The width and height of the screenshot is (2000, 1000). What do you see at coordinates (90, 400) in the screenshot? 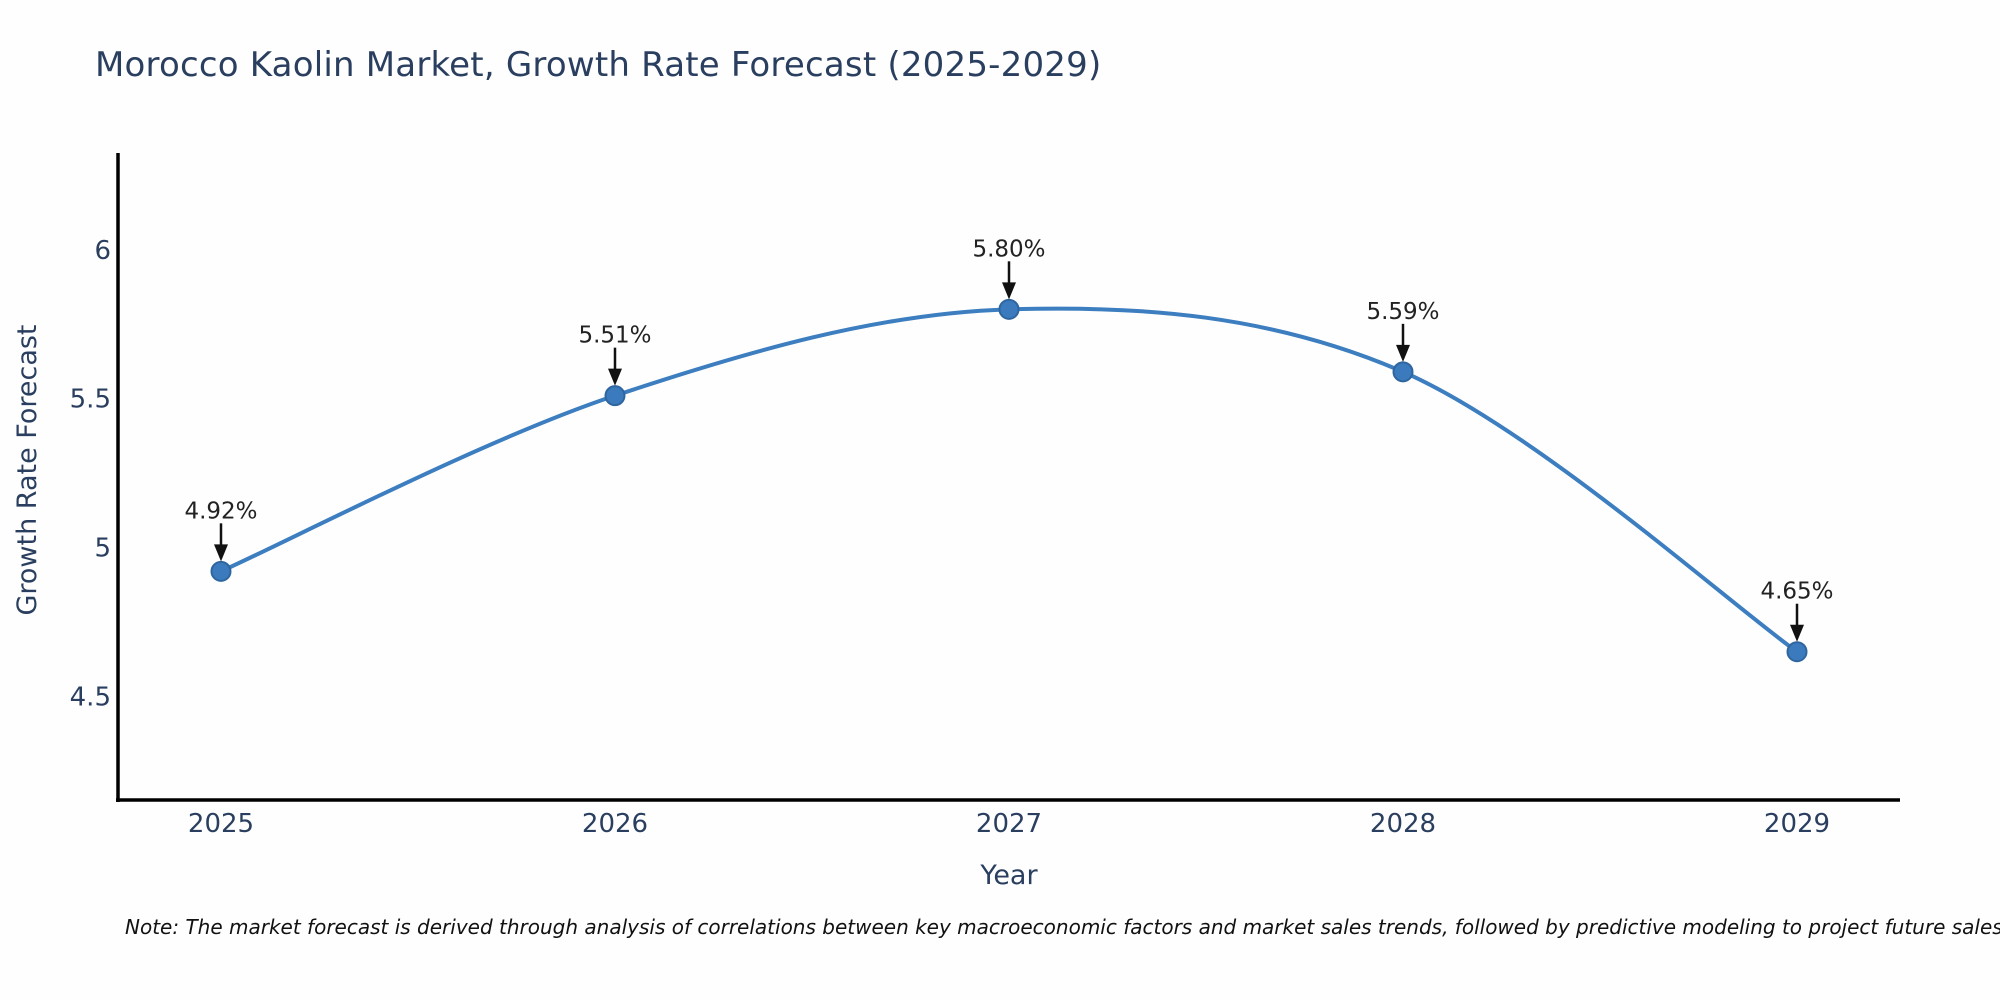
I see `y-axis-tick-label: 5.5` at bounding box center [90, 400].